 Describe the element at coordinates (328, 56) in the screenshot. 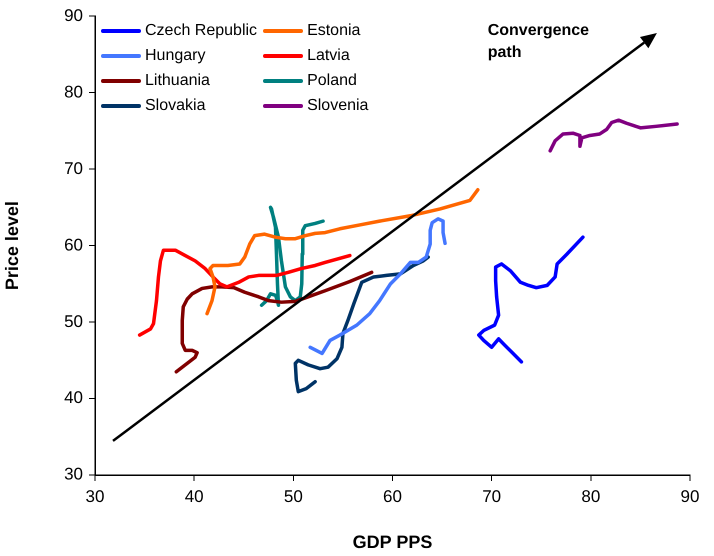

I see `legend-label: Latvia` at that location.